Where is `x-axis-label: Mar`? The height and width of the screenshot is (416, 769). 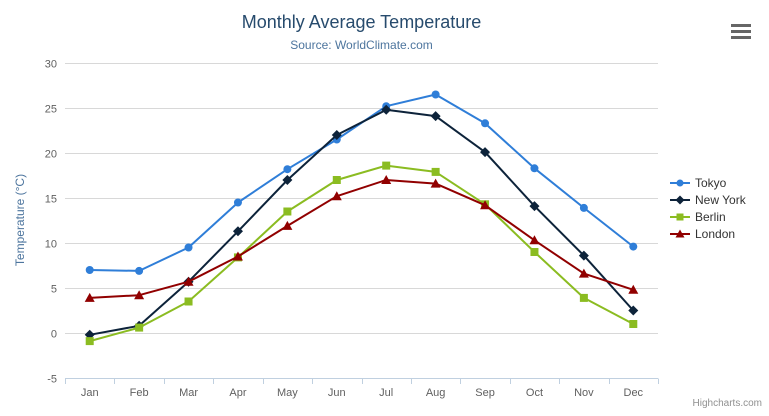 x-axis-label: Mar is located at coordinates (188, 393).